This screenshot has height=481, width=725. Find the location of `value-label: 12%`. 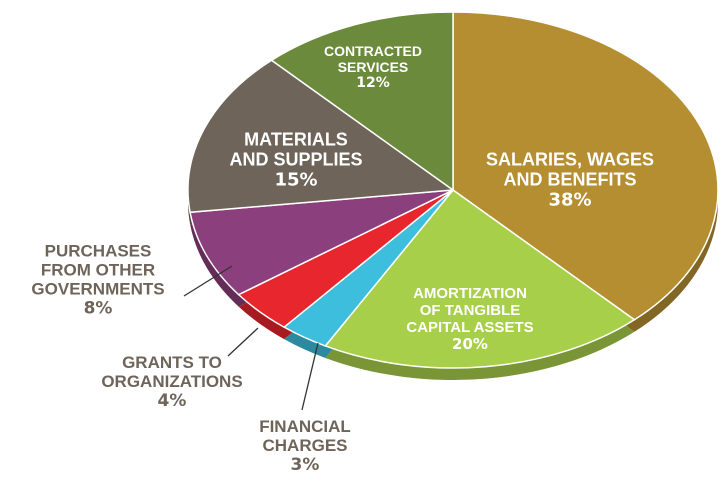

value-label: 12% is located at coordinates (373, 83).